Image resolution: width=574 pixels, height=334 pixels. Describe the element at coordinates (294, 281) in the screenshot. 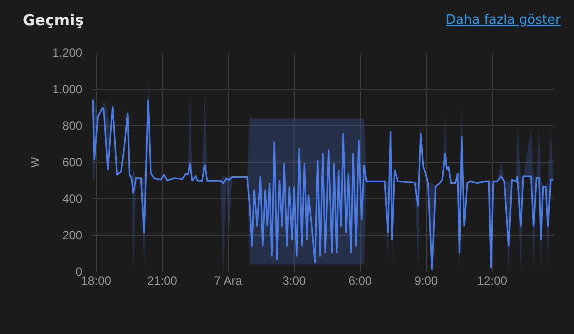

I see `x-tick-label: 3:00` at that location.